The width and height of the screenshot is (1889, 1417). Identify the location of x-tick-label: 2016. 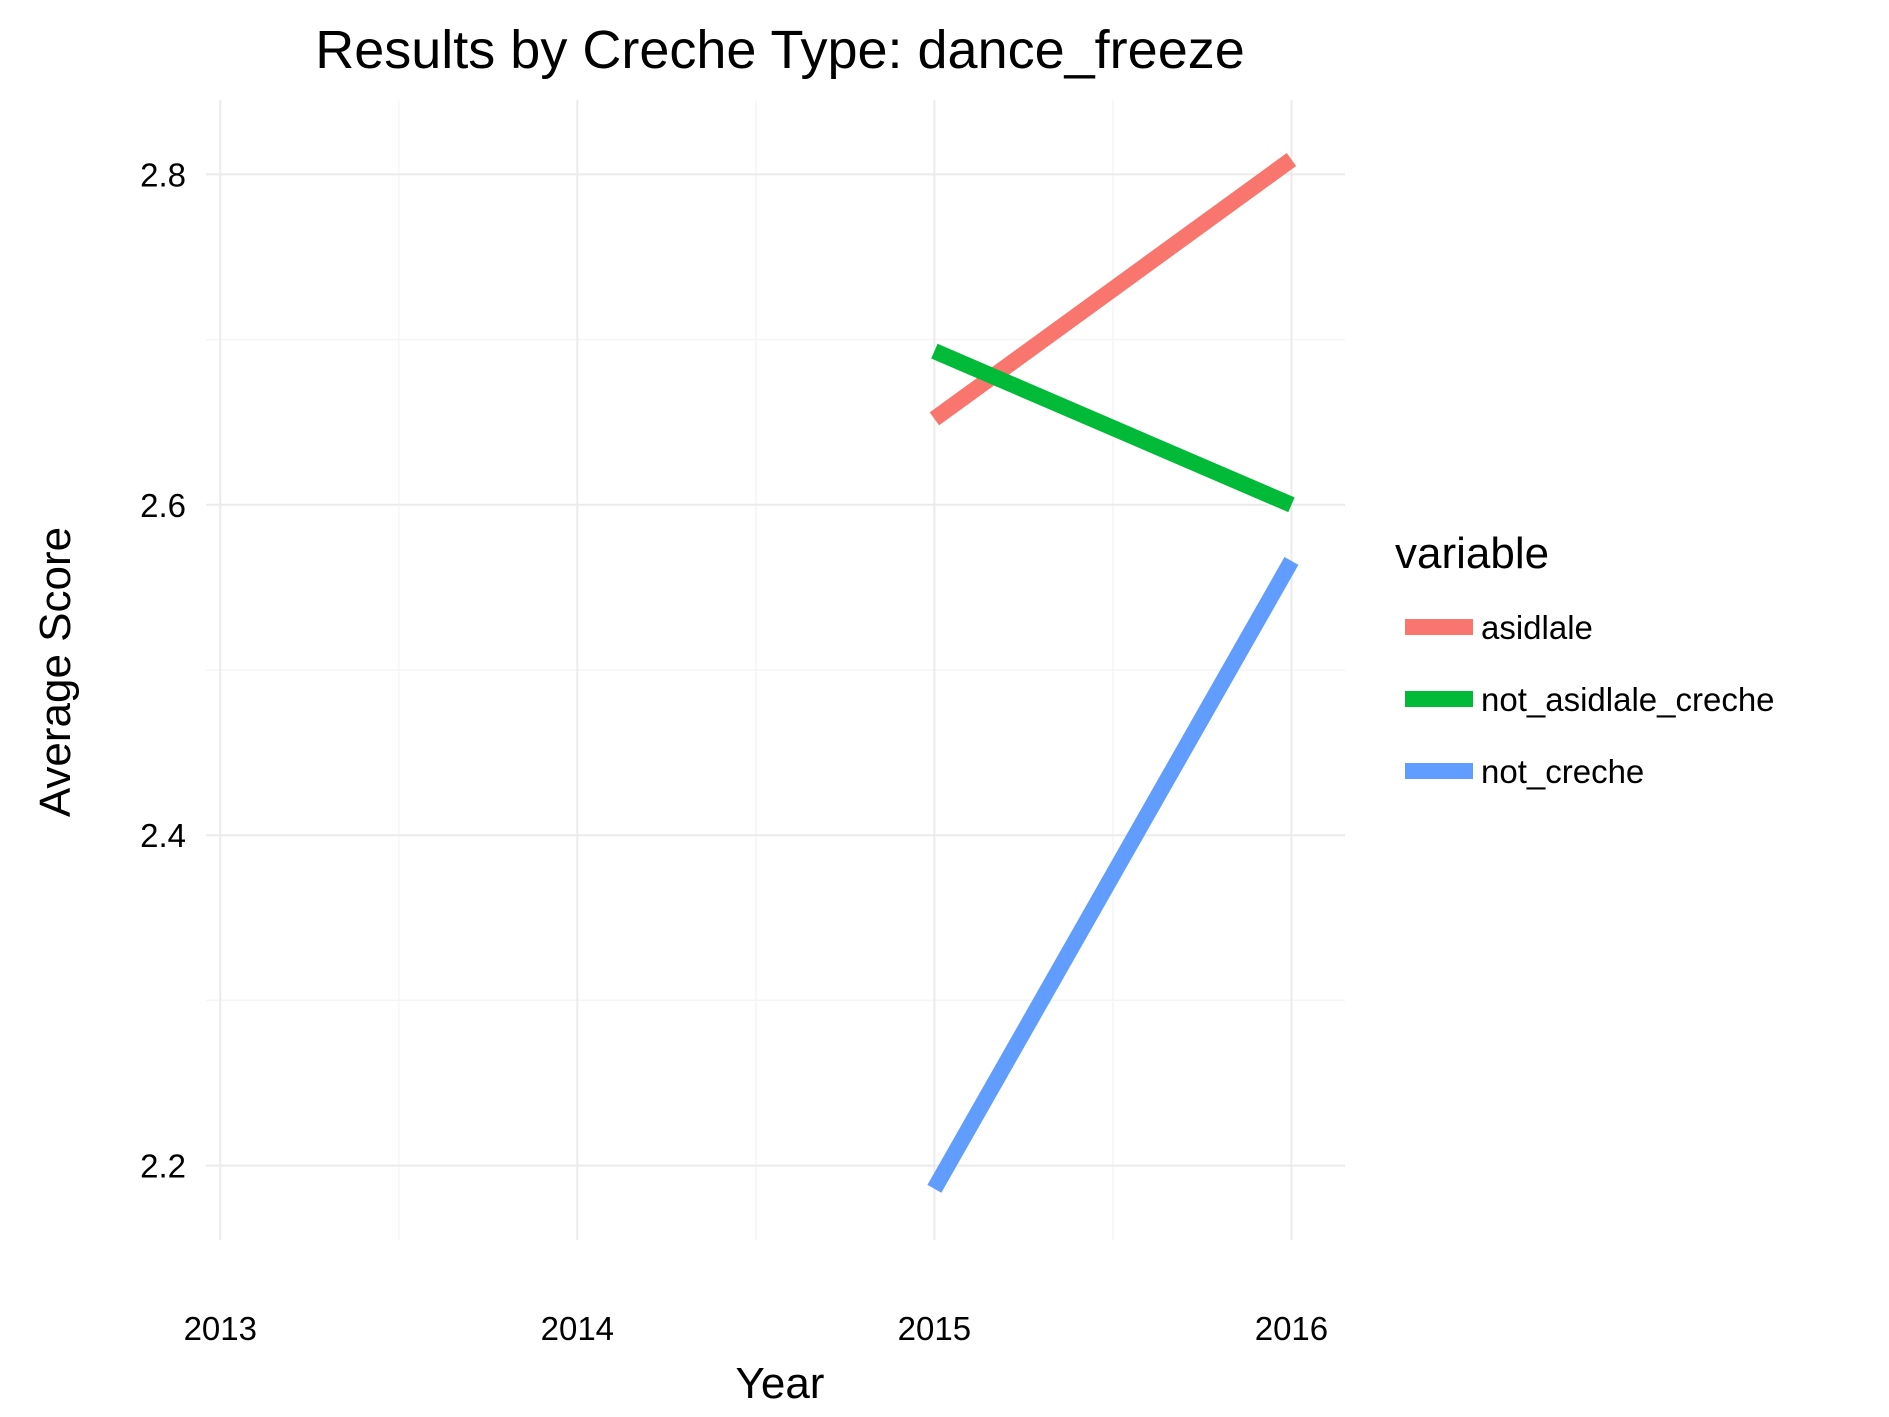
(1291, 1328).